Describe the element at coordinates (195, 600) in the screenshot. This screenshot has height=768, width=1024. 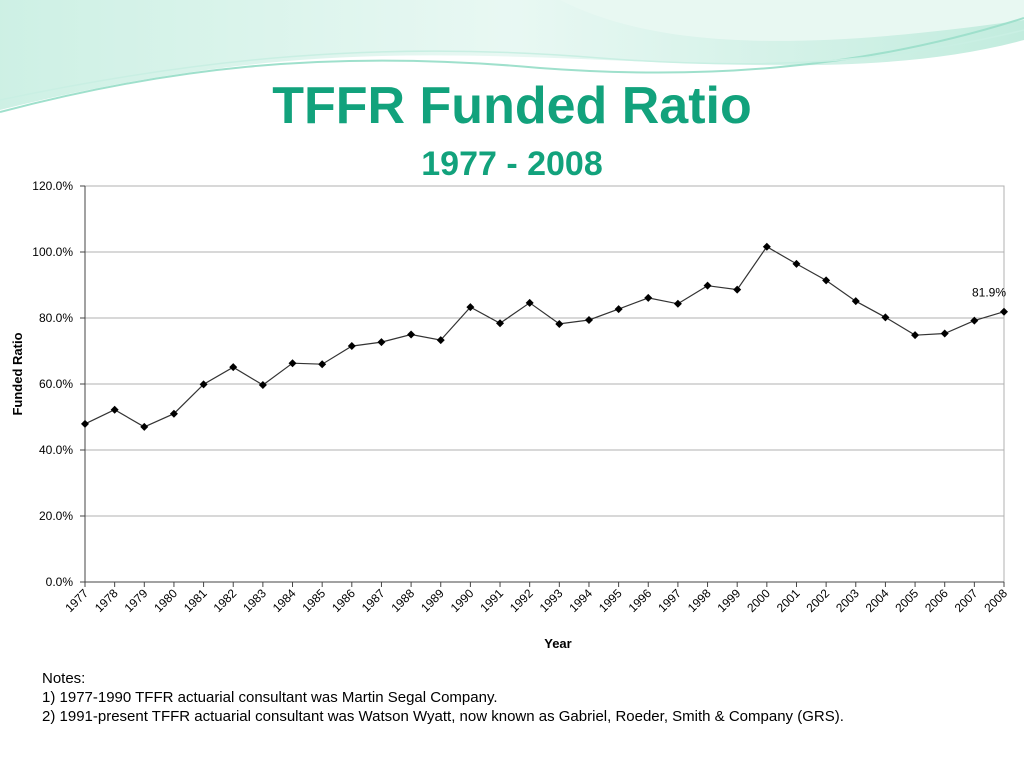
I see `x-tick-label: 1981` at that location.